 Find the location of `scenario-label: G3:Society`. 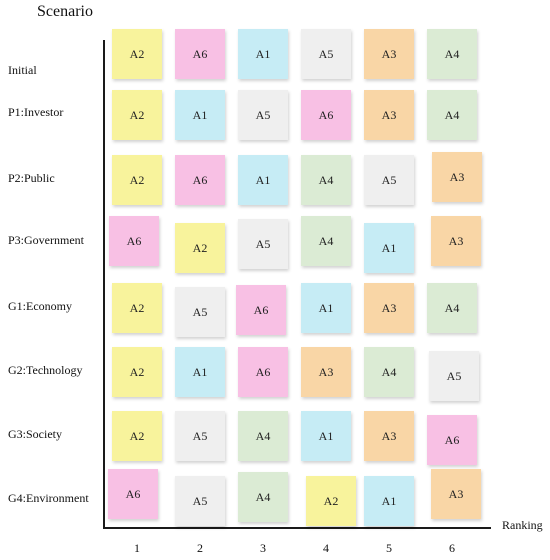

scenario-label: G3:Society is located at coordinates (35, 434).